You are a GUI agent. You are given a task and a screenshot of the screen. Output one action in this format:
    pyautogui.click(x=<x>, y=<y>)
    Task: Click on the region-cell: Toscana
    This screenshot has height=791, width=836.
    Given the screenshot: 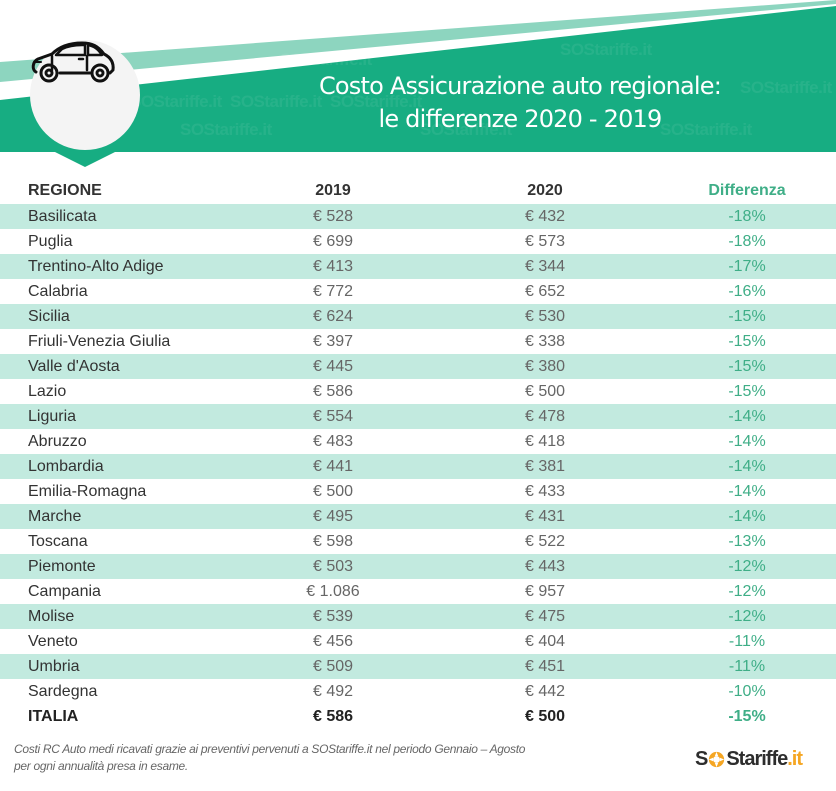 What is the action you would take?
    pyautogui.click(x=58, y=541)
    